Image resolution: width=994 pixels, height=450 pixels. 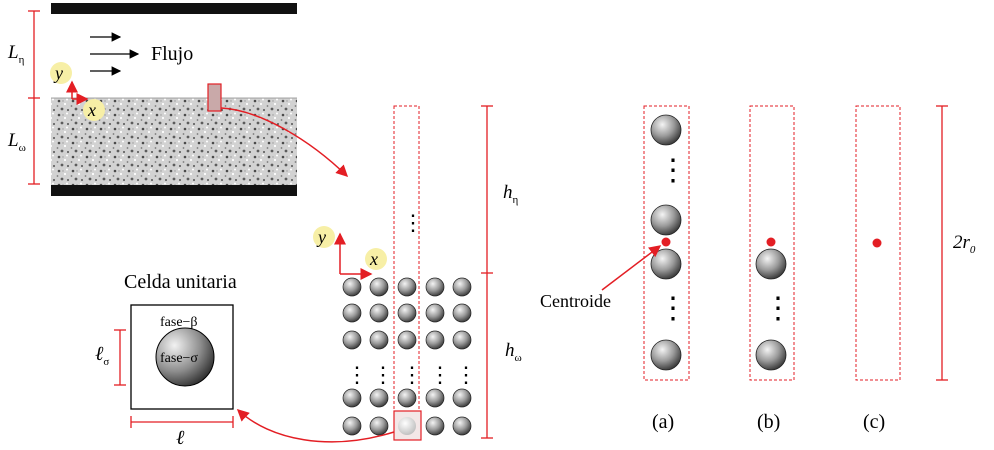 I want to click on channel-bottom-wall, so click(x=174, y=190).